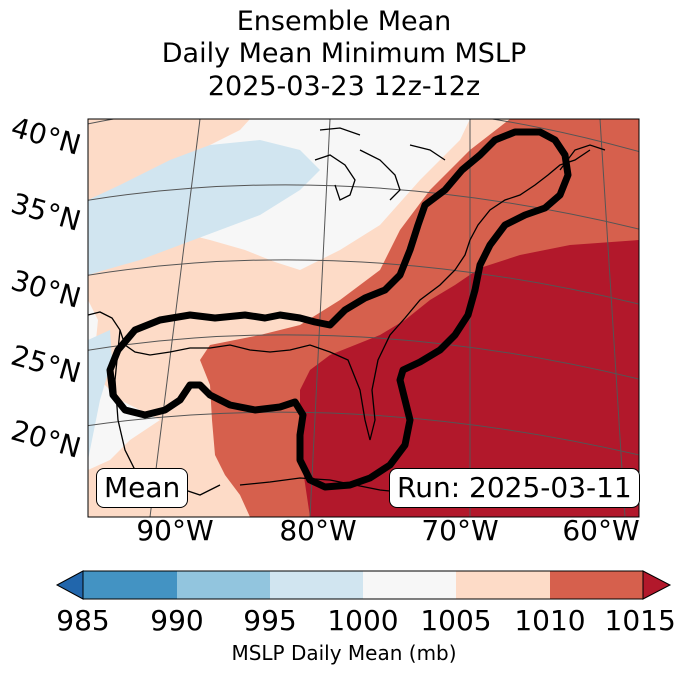 The width and height of the screenshot is (688, 674). Describe the element at coordinates (640, 620) in the screenshot. I see `colorbar-tick-1015: 1015` at that location.